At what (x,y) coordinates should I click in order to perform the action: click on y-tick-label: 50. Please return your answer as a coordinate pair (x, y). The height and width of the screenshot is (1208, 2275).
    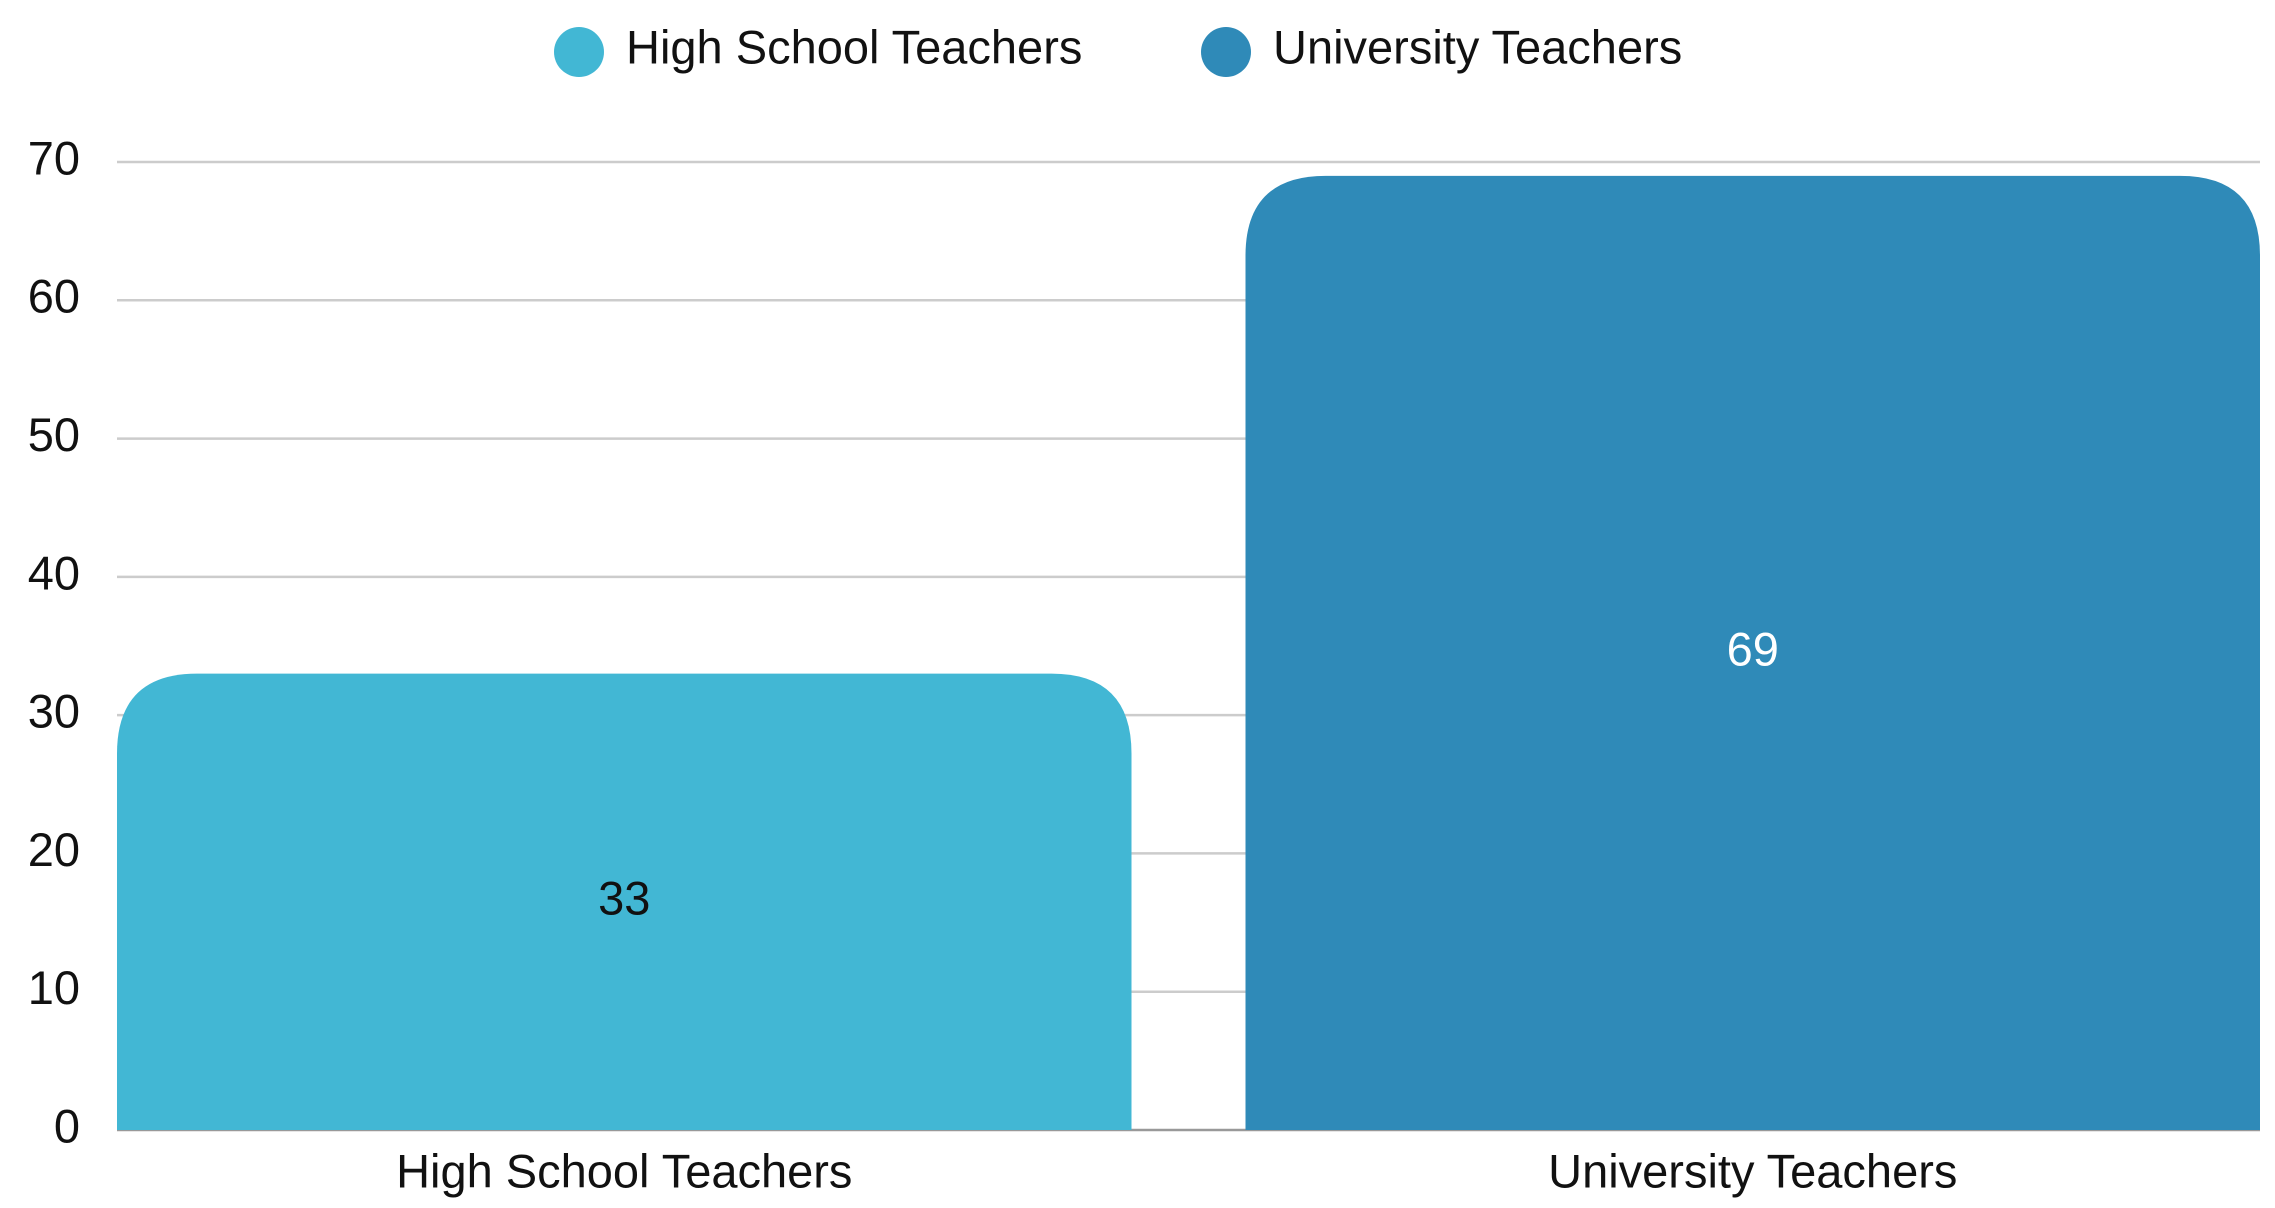
    Looking at the image, I should click on (54, 434).